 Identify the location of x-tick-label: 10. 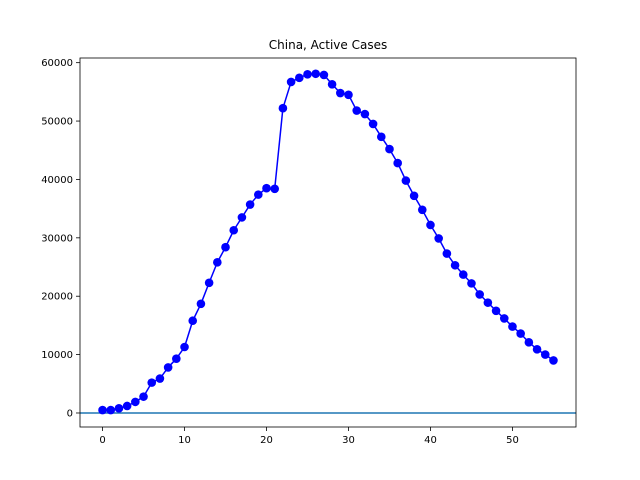
(184, 440).